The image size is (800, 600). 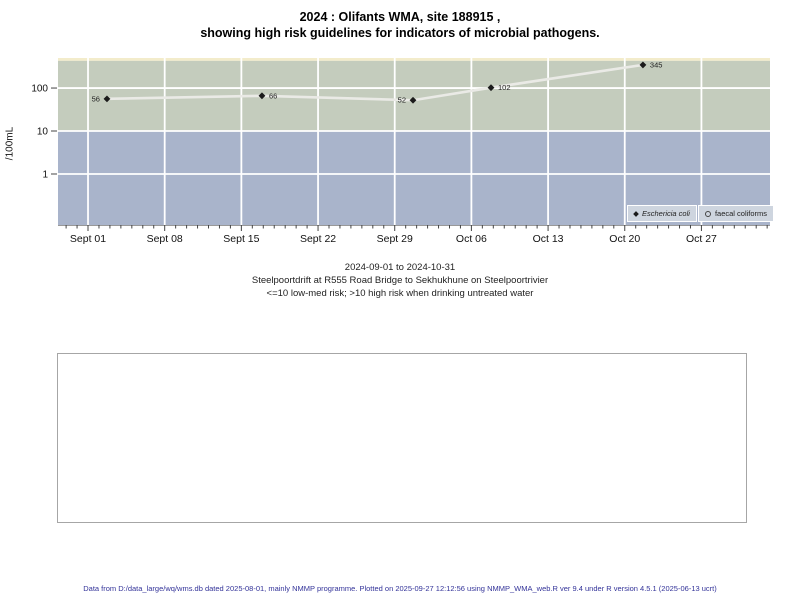 What do you see at coordinates (414, 59) in the screenshot?
I see `band-very-high-risk` at bounding box center [414, 59].